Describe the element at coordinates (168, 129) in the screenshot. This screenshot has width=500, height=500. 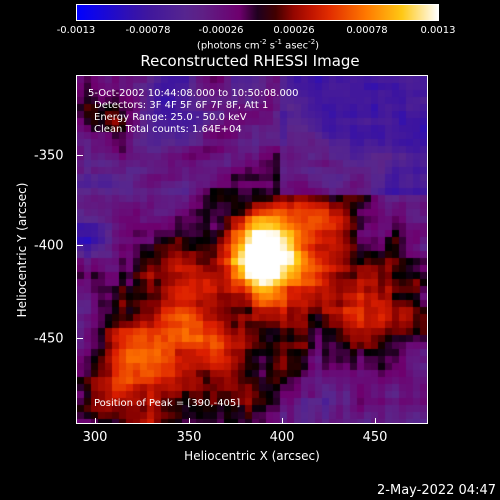
I see `clean-counts-text: Clean Total counts: 1.64E+04` at that location.